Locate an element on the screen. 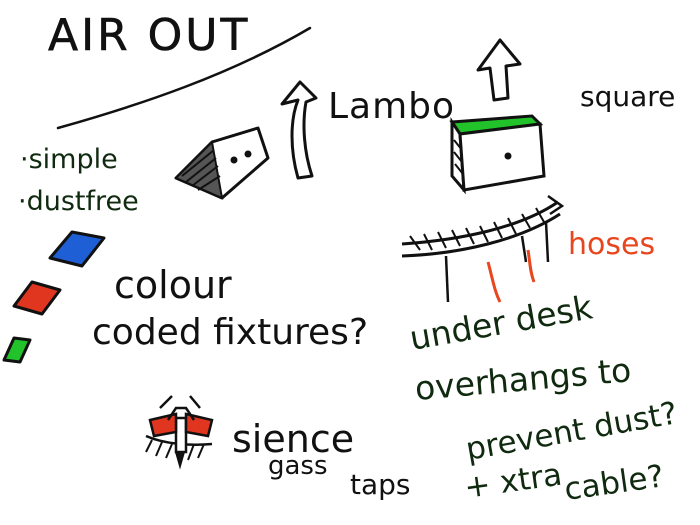 Image resolution: width=700 pixels, height=525 pixels. label-sience: sience is located at coordinates (293, 439).